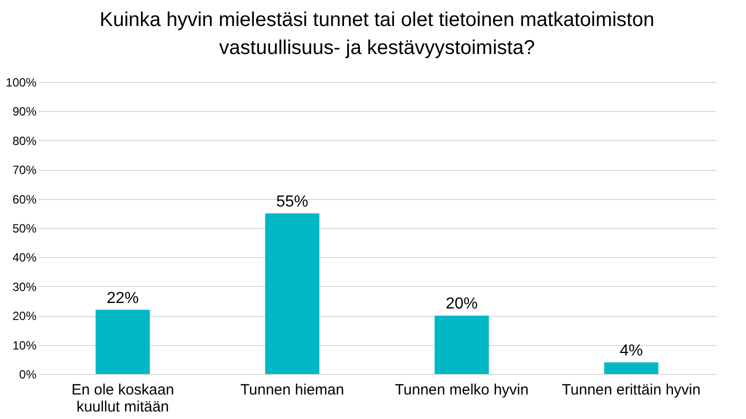 The height and width of the screenshot is (419, 746). I want to click on y-tick-label: 30%, so click(24, 287).